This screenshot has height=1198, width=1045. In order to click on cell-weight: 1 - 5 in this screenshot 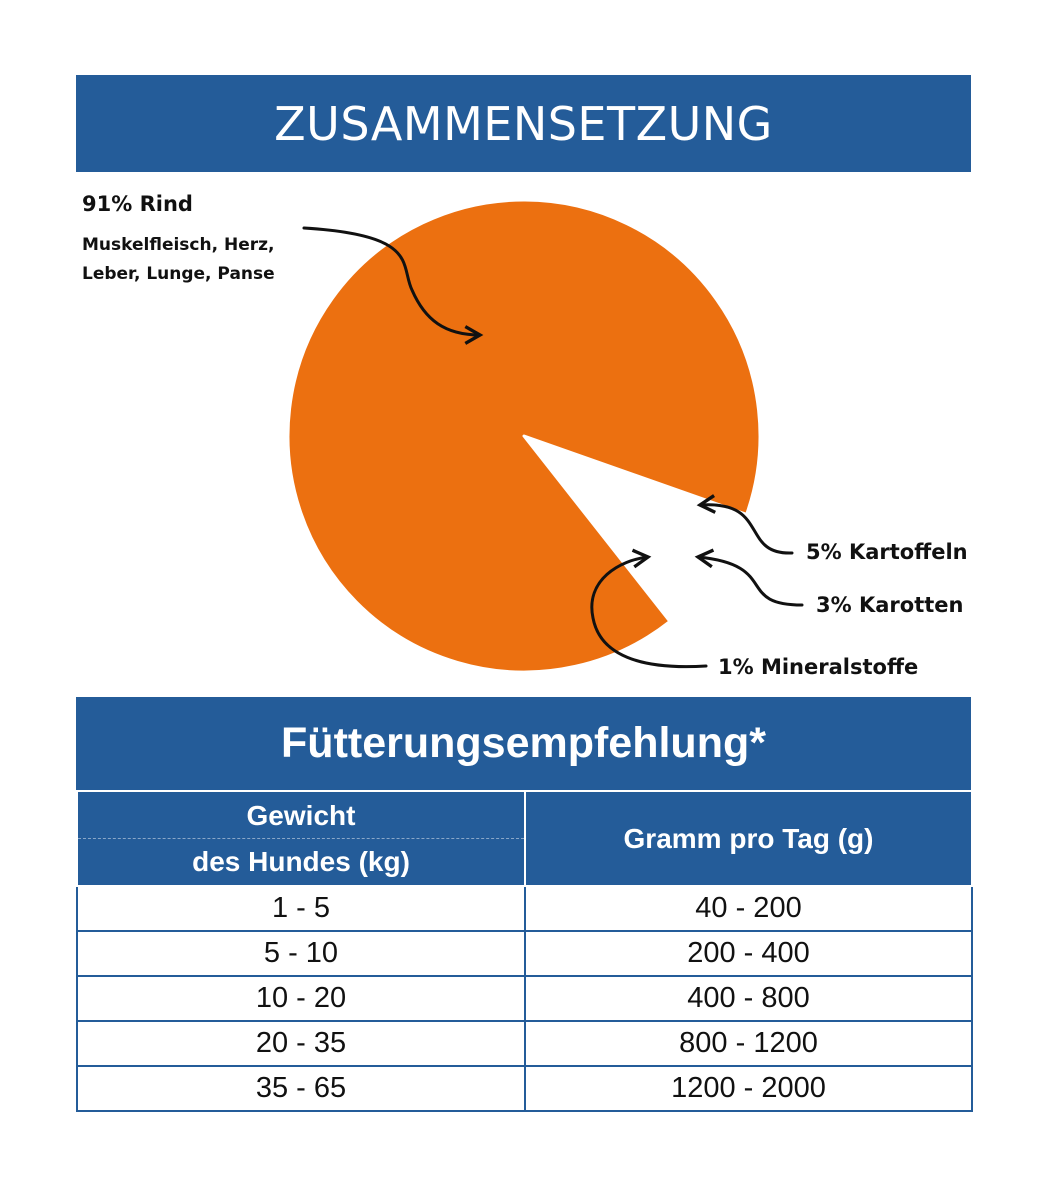, I will do `click(301, 908)`.